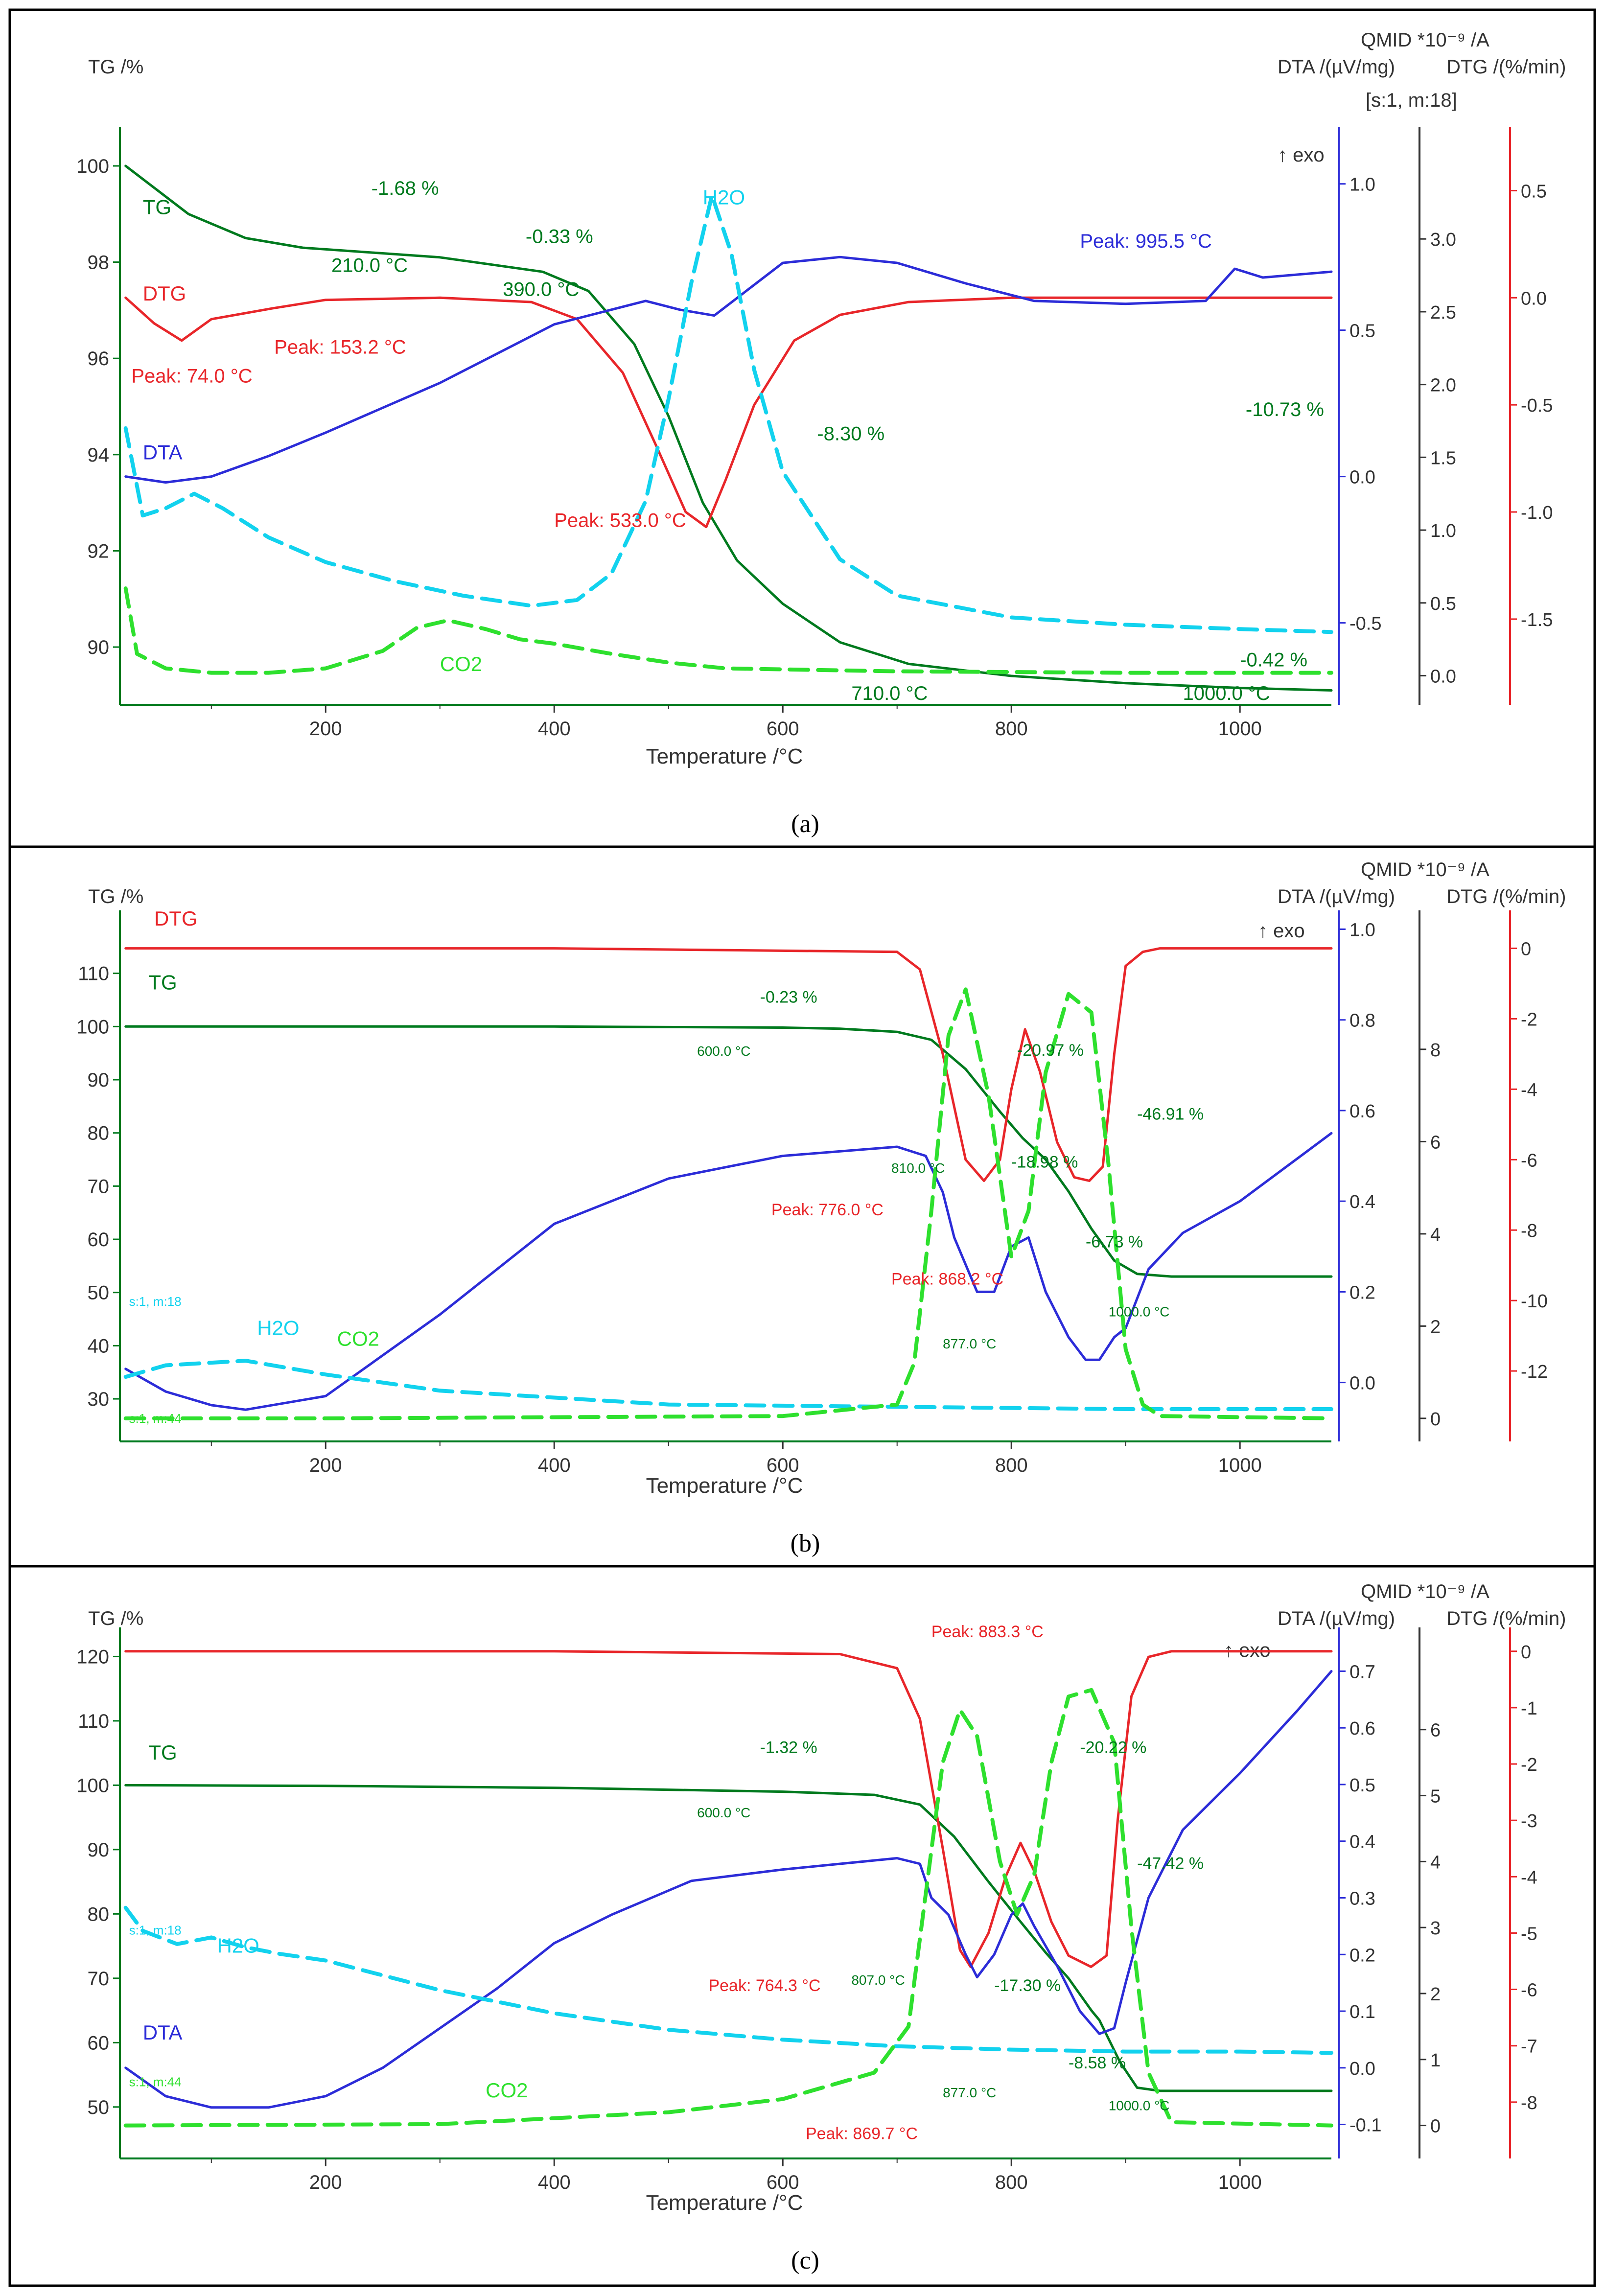 This screenshot has height=2296, width=1605. What do you see at coordinates (1535, 1372) in the screenshot?
I see `dtg-tick-label: -12` at bounding box center [1535, 1372].